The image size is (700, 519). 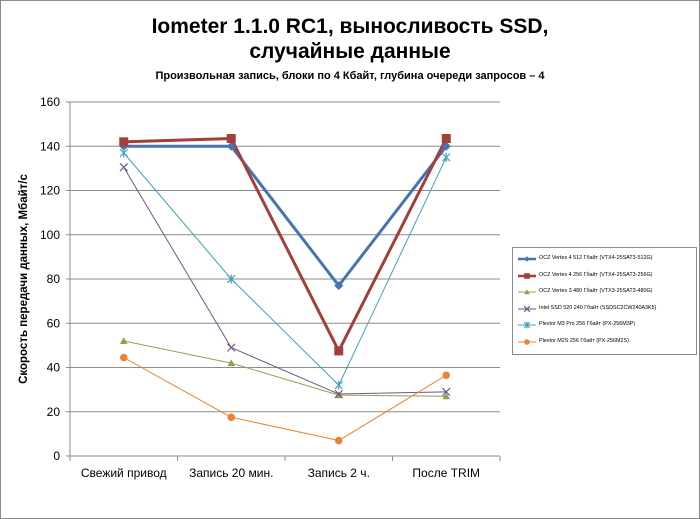 What do you see at coordinates (584, 340) in the screenshot?
I see `legend-label: Plextor M2S 256 Гбайт (PX-256M2S)` at bounding box center [584, 340].